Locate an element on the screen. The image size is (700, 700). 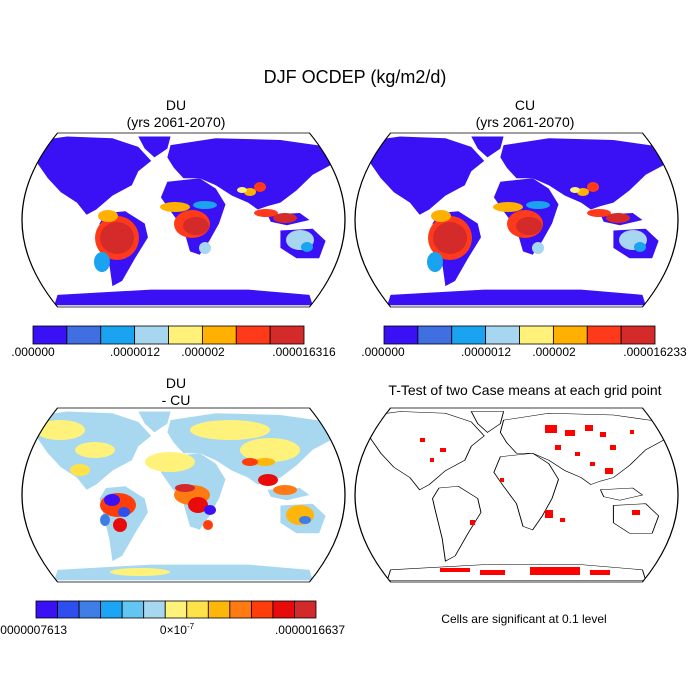
colorbar-cu-label-0: .000000 is located at coordinates (383, 352).